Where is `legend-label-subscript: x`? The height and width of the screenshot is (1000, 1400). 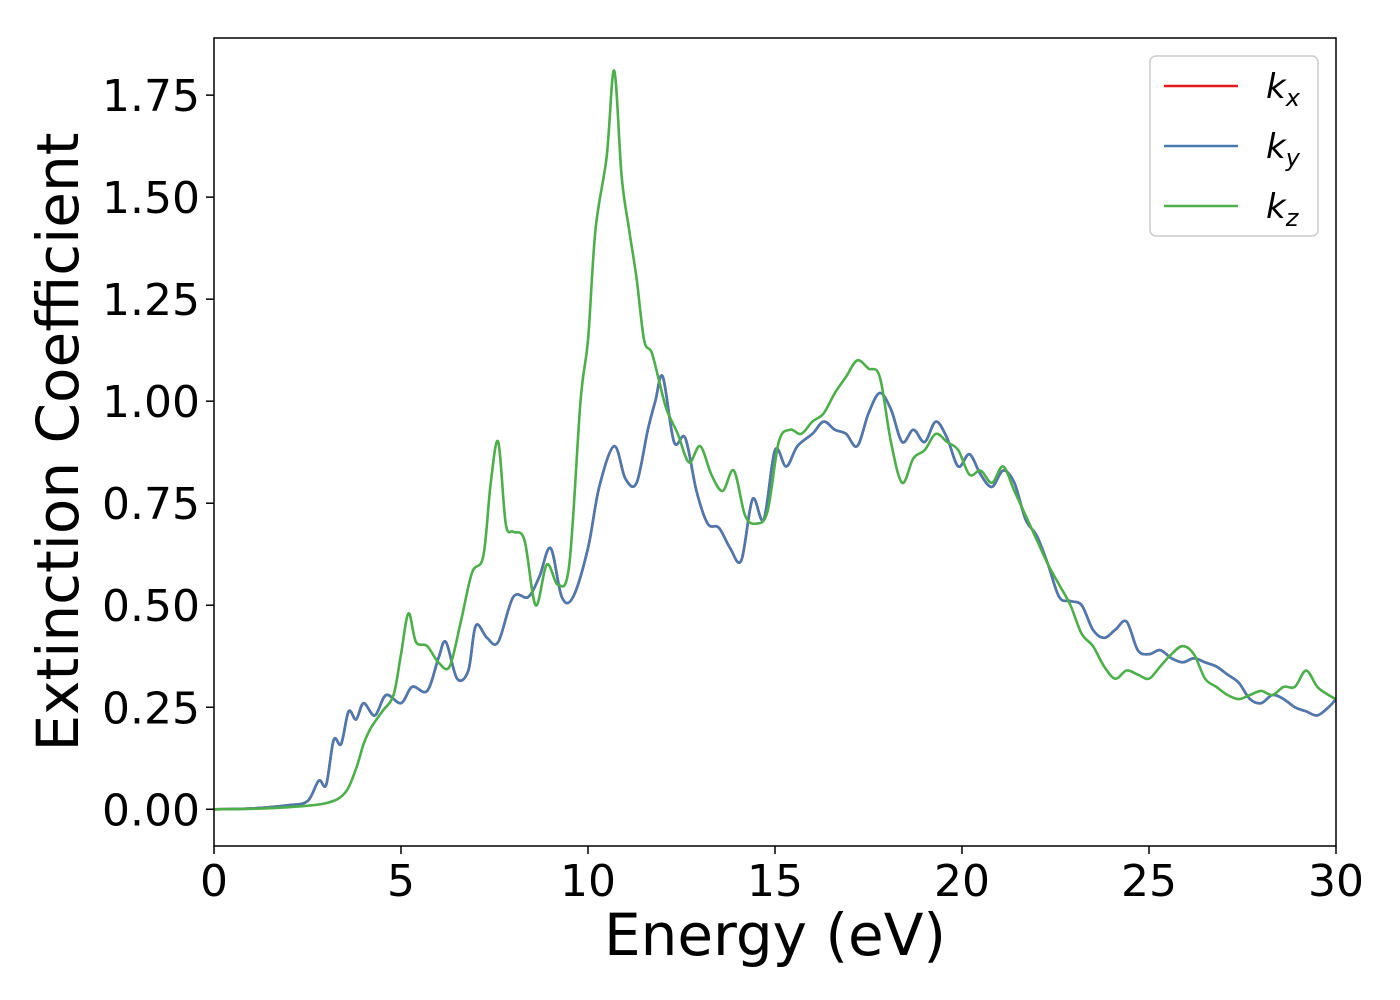 legend-label-subscript: x is located at coordinates (1293, 98).